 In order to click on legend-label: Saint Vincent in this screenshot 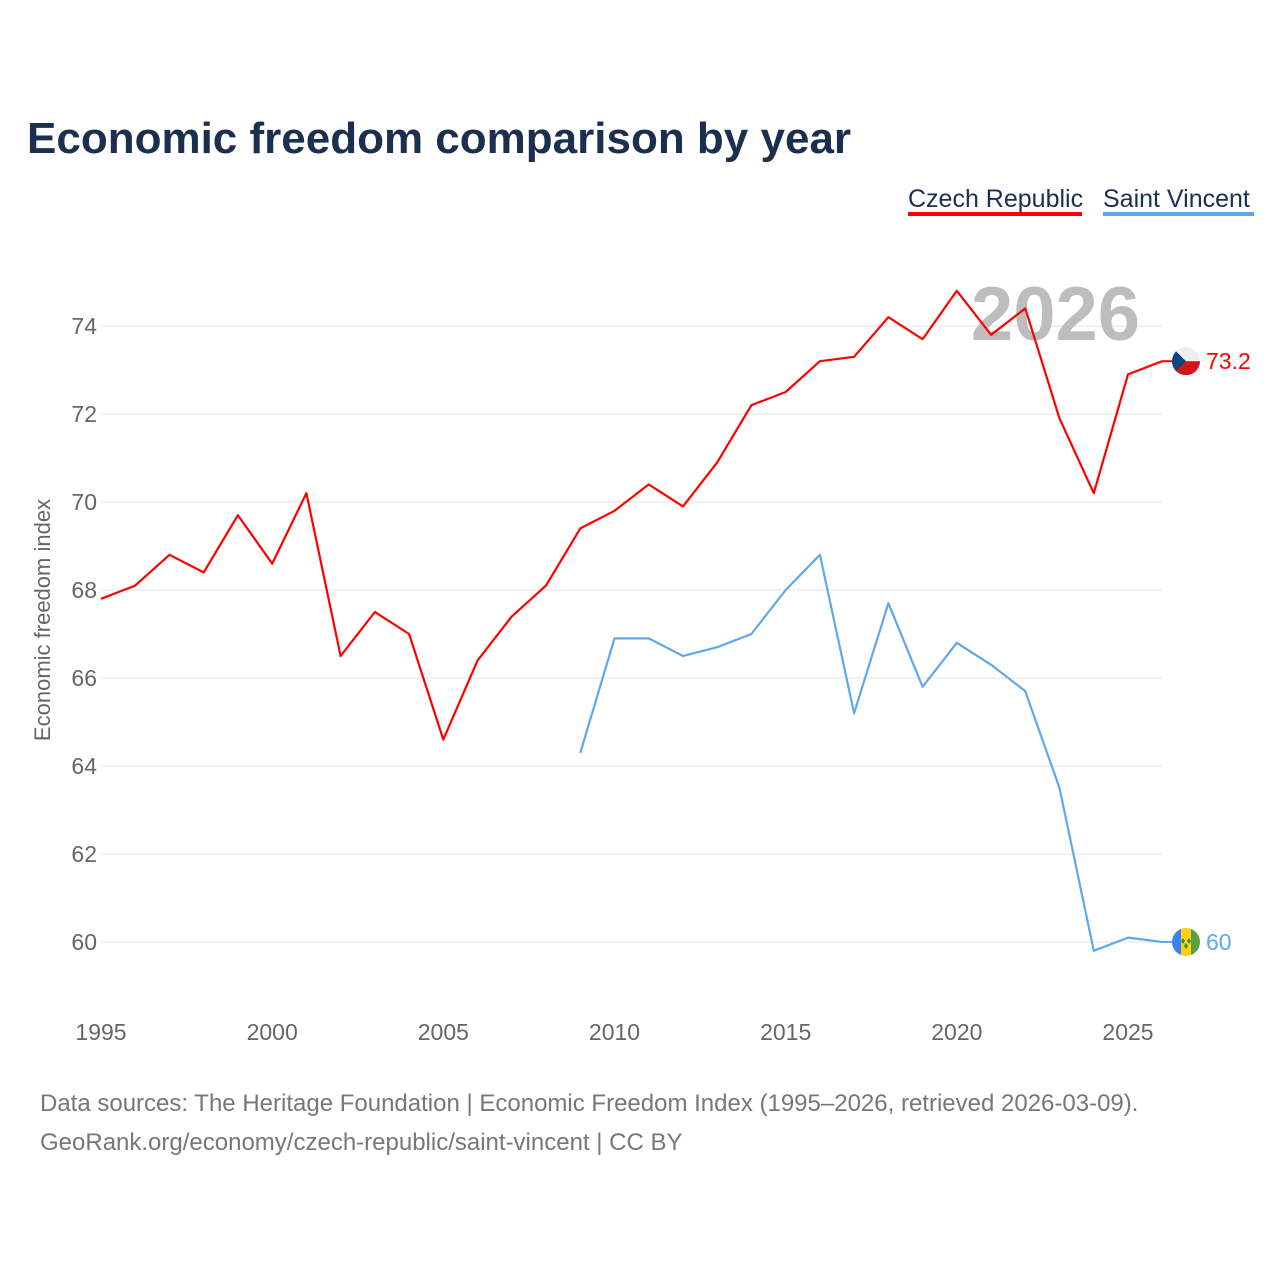, I will do `click(1176, 199)`.